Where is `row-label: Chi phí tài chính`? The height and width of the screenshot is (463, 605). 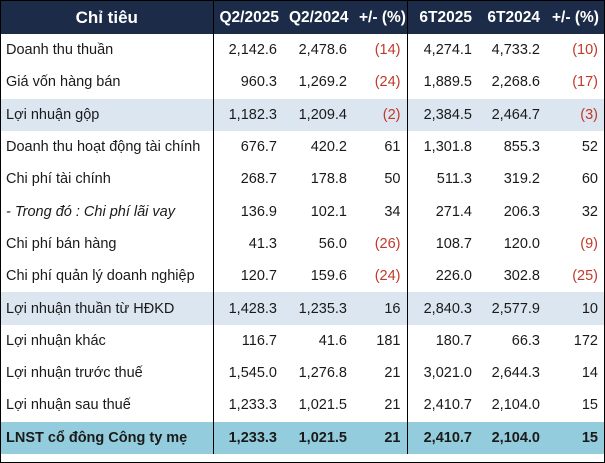 row-label: Chi phí tài chính is located at coordinates (58, 179).